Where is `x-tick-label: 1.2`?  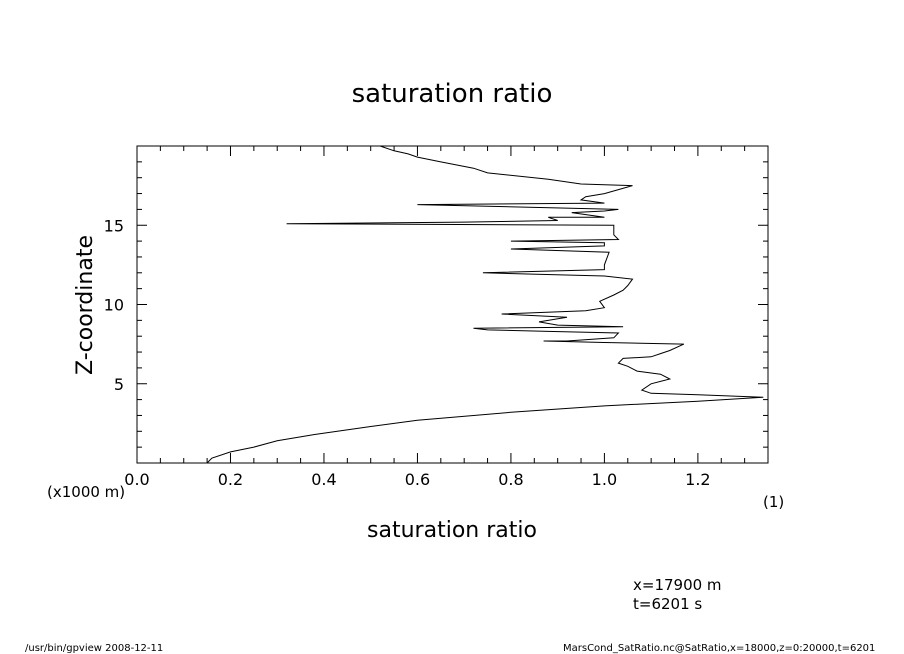
x-tick-label: 1.2 is located at coordinates (697, 479).